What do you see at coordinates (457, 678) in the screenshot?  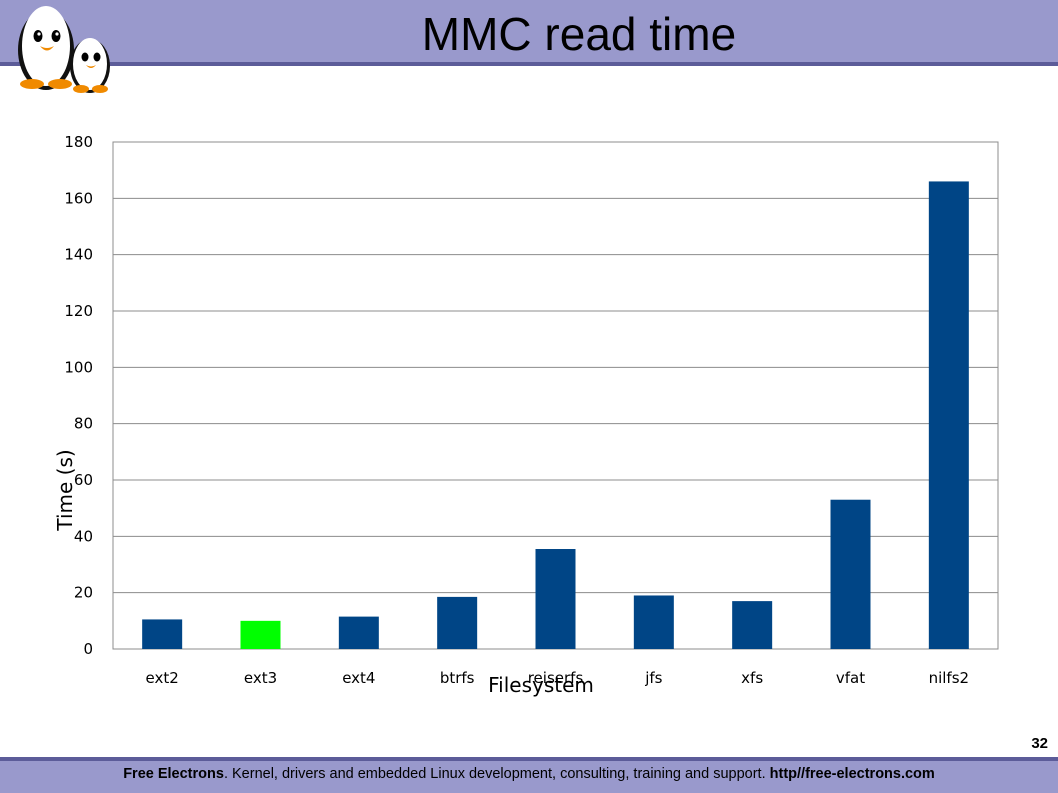 I see `x-tick-label: btrfs` at bounding box center [457, 678].